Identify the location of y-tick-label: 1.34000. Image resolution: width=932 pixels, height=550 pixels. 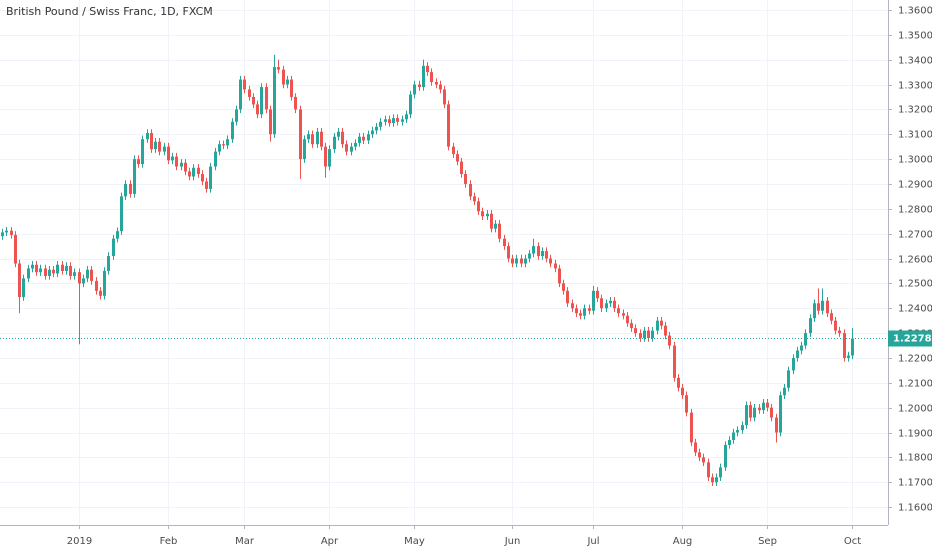
(915, 61).